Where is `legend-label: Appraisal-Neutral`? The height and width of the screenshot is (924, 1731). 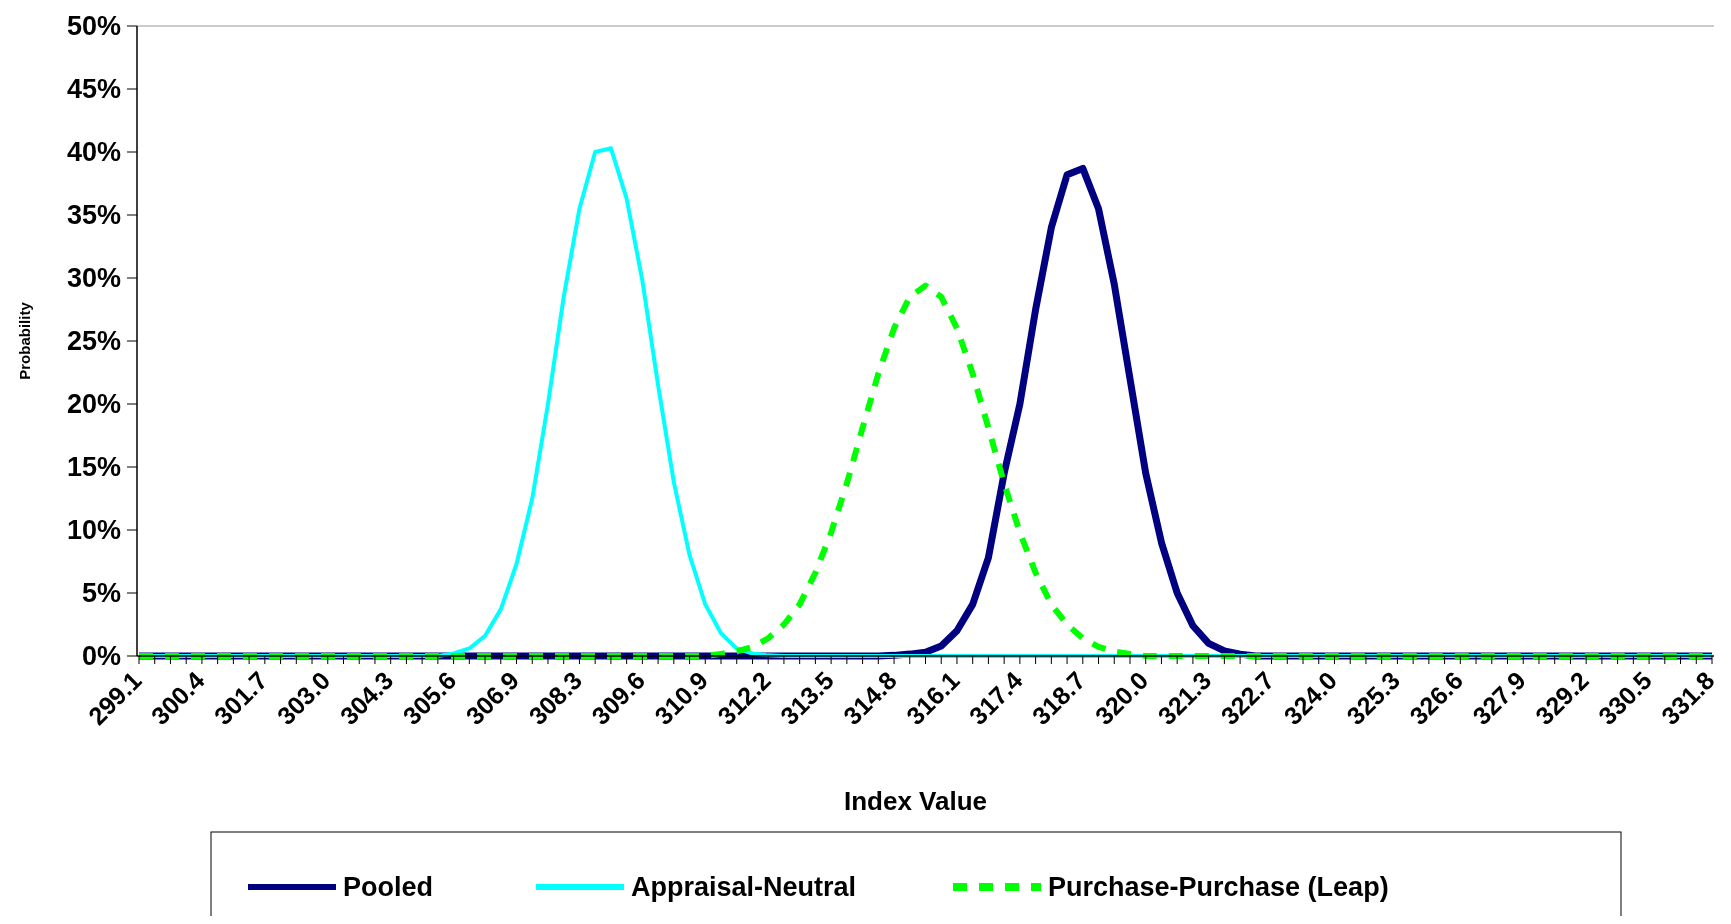 legend-label: Appraisal-Neutral is located at coordinates (744, 887).